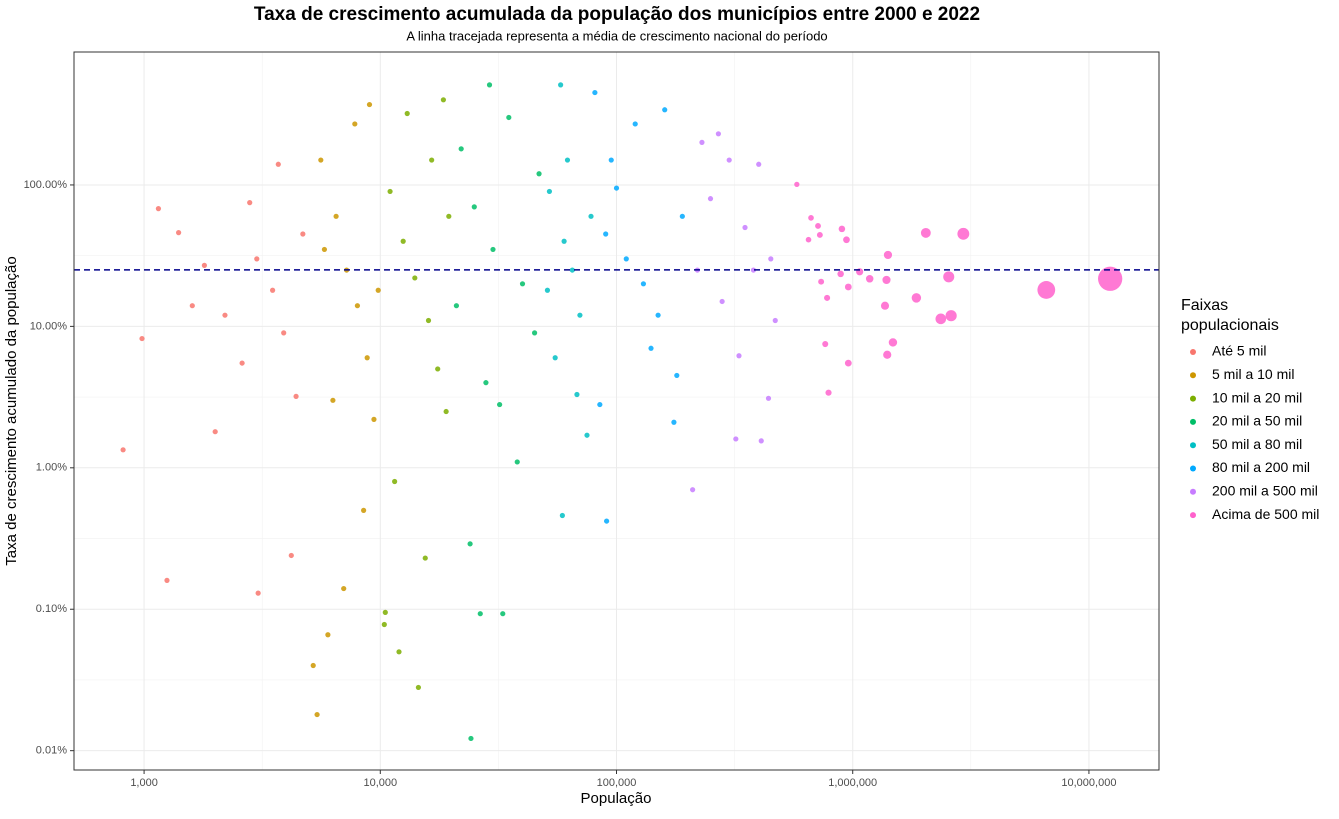 The width and height of the screenshot is (1339, 819). Describe the element at coordinates (1239, 351) in the screenshot. I see `legend-label: Até 5 mil` at that location.